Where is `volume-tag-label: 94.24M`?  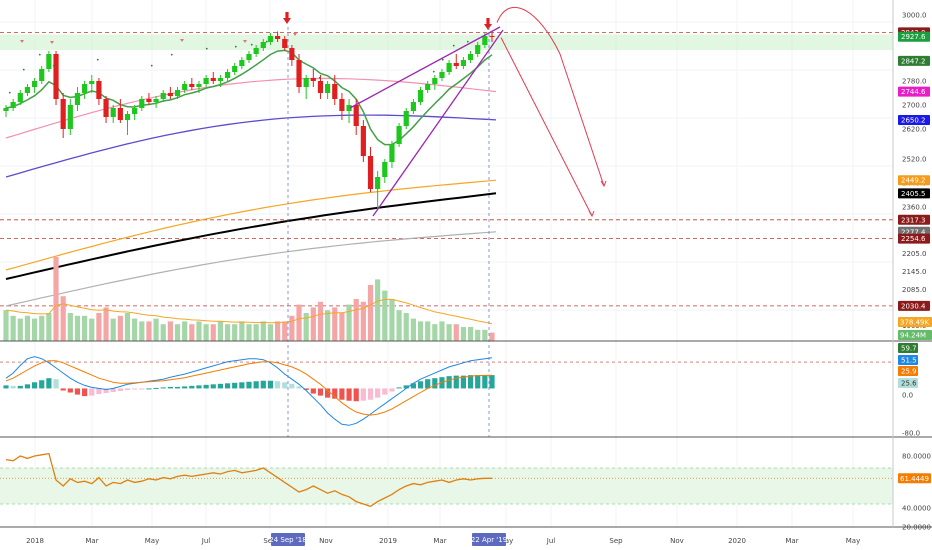
volume-tag-label: 94.24M is located at coordinates (913, 336).